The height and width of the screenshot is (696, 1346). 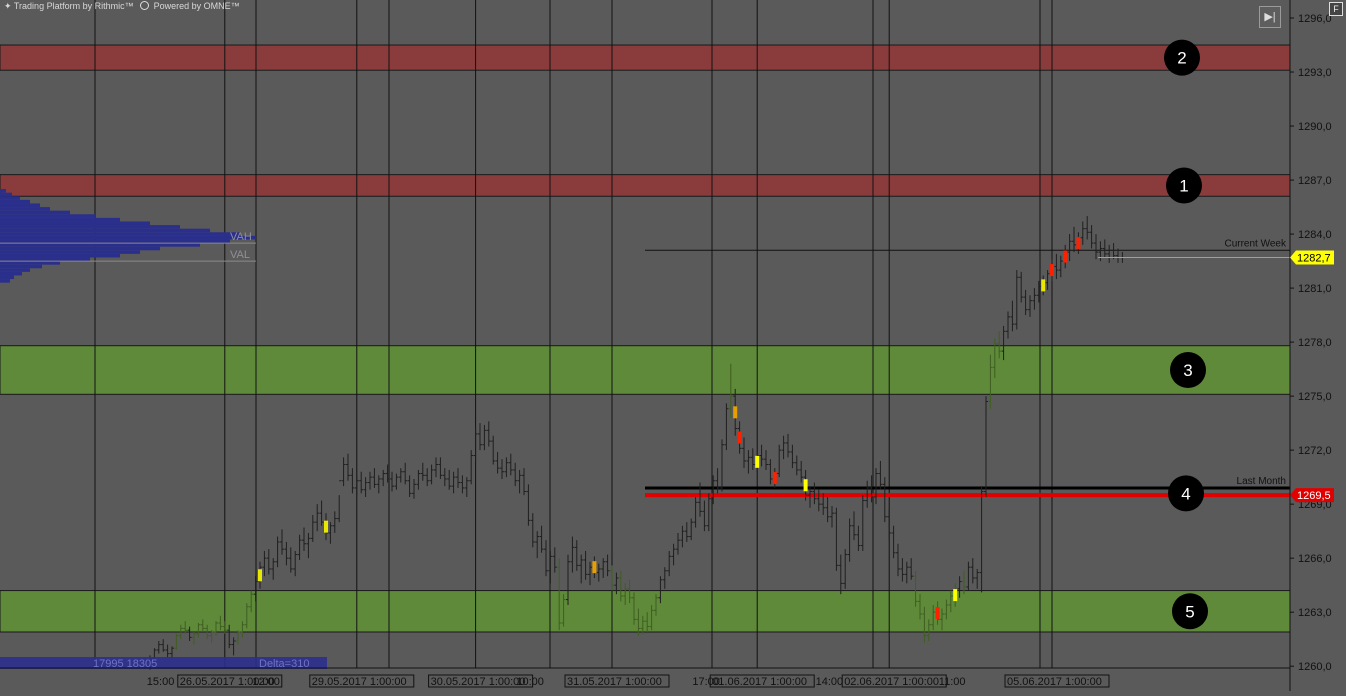 What do you see at coordinates (530, 682) in the screenshot?
I see `time-axis-label: 10:00` at bounding box center [530, 682].